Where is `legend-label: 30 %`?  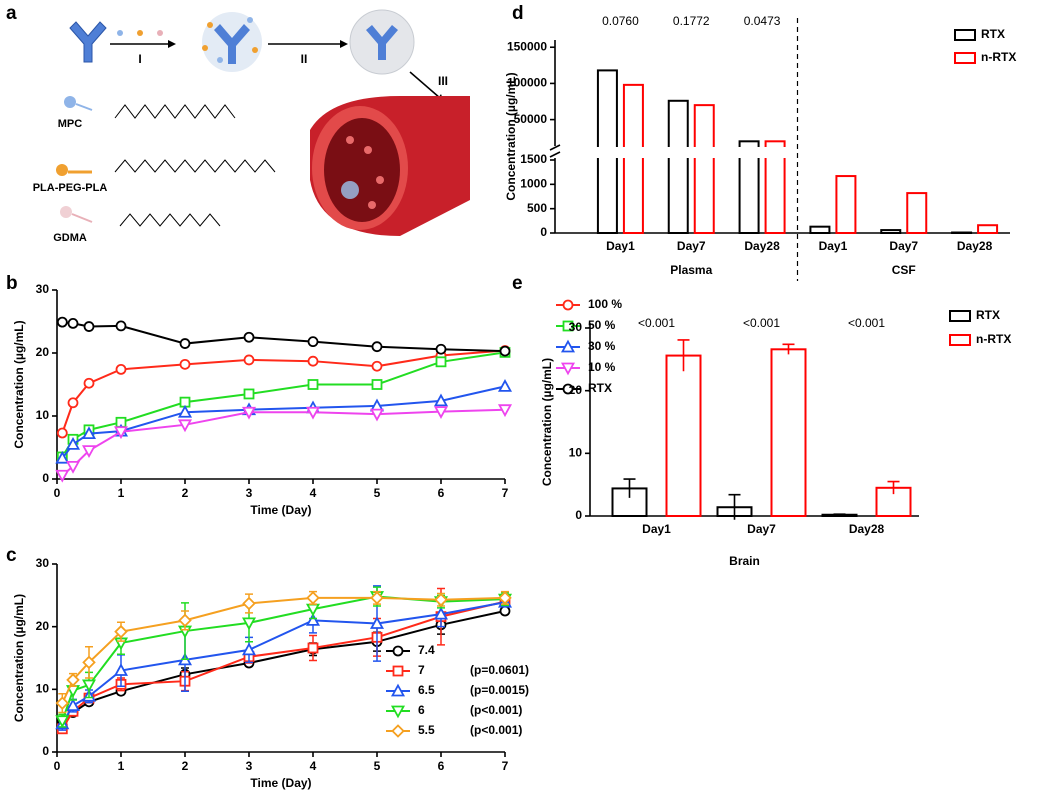 legend-label: 30 % is located at coordinates (602, 346).